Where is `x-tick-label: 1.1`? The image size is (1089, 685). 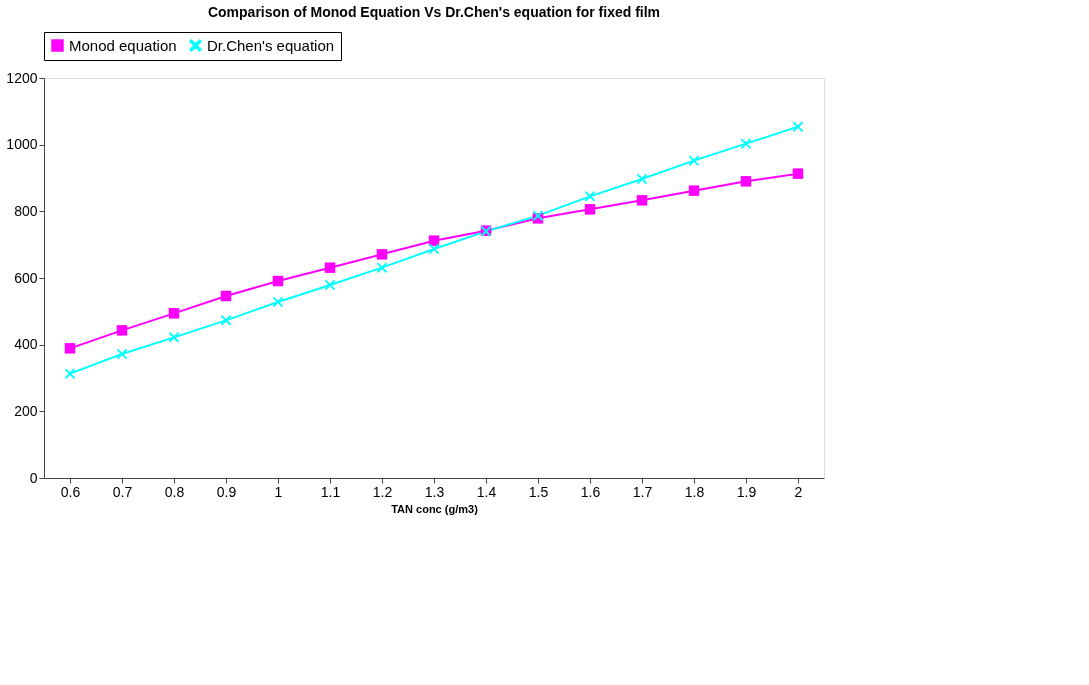 x-tick-label: 1.1 is located at coordinates (330, 491).